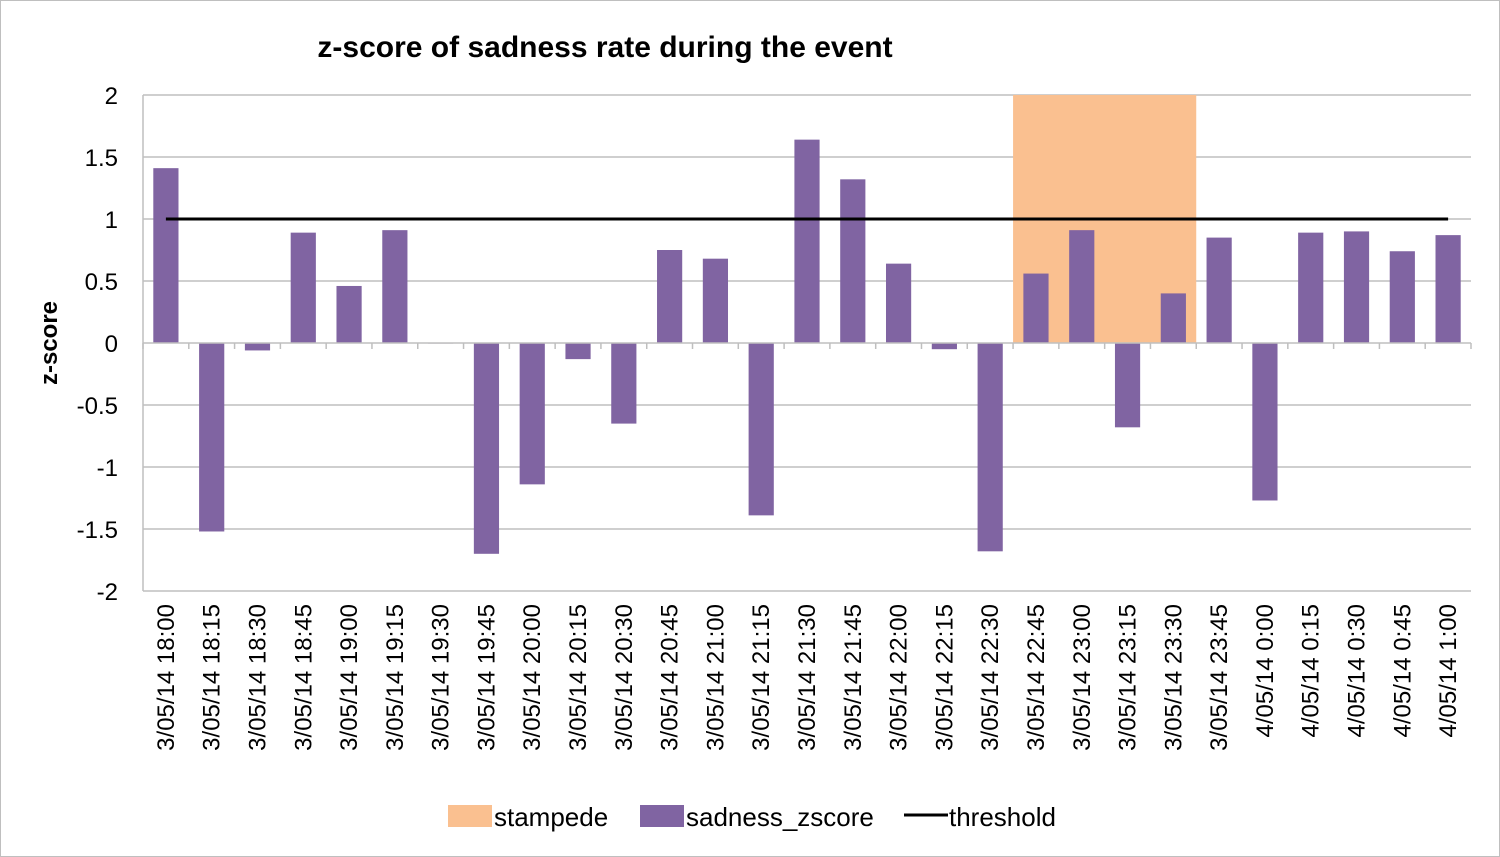 Image resolution: width=1500 pixels, height=857 pixels. I want to click on x-tick-label-11: 3/05/14 20:45, so click(670, 677).